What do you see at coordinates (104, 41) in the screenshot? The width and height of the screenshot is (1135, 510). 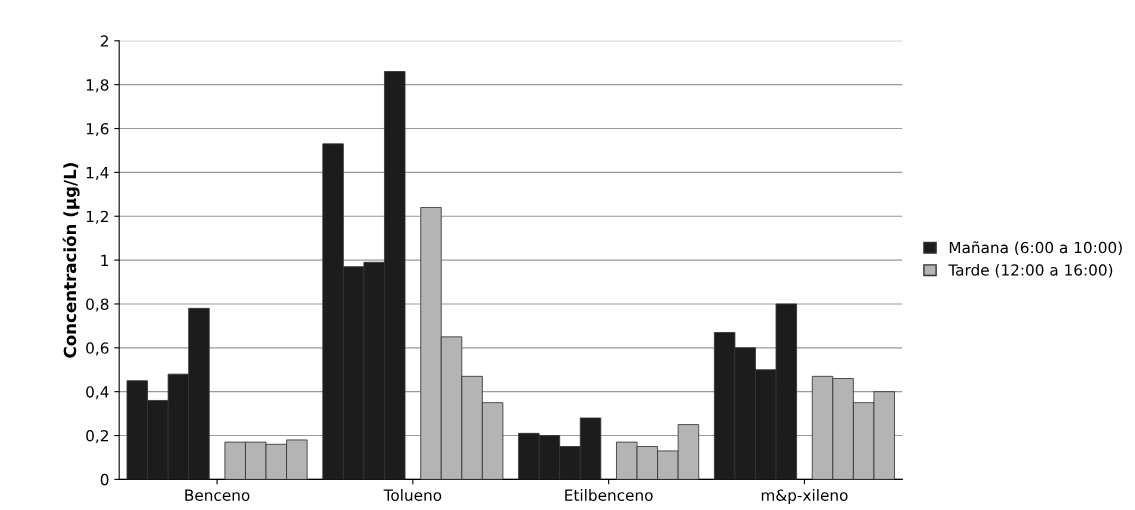 I see `y-tick-label: 2` at bounding box center [104, 41].